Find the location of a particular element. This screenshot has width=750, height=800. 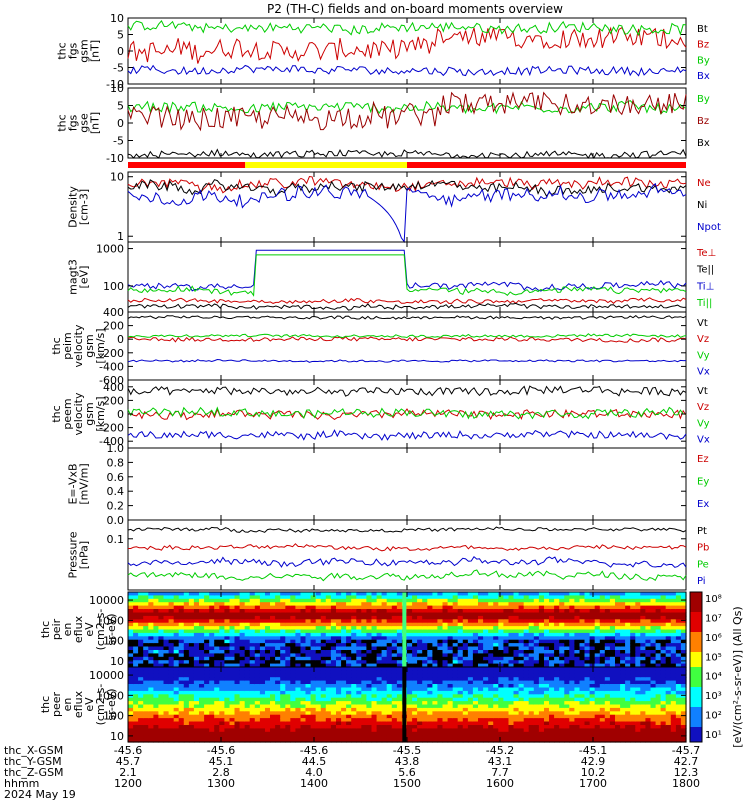

y-tick-label: -400 is located at coordinates (111, 441).